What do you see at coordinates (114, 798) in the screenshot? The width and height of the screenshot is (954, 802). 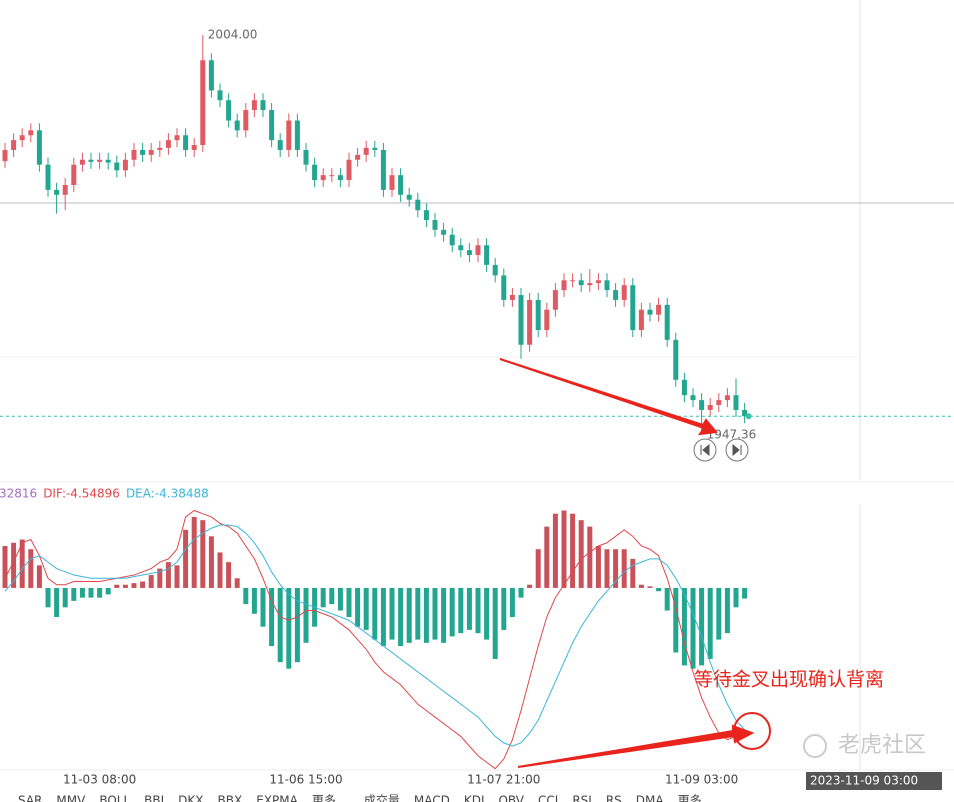 I see `toolbar-item: BOLL` at bounding box center [114, 798].